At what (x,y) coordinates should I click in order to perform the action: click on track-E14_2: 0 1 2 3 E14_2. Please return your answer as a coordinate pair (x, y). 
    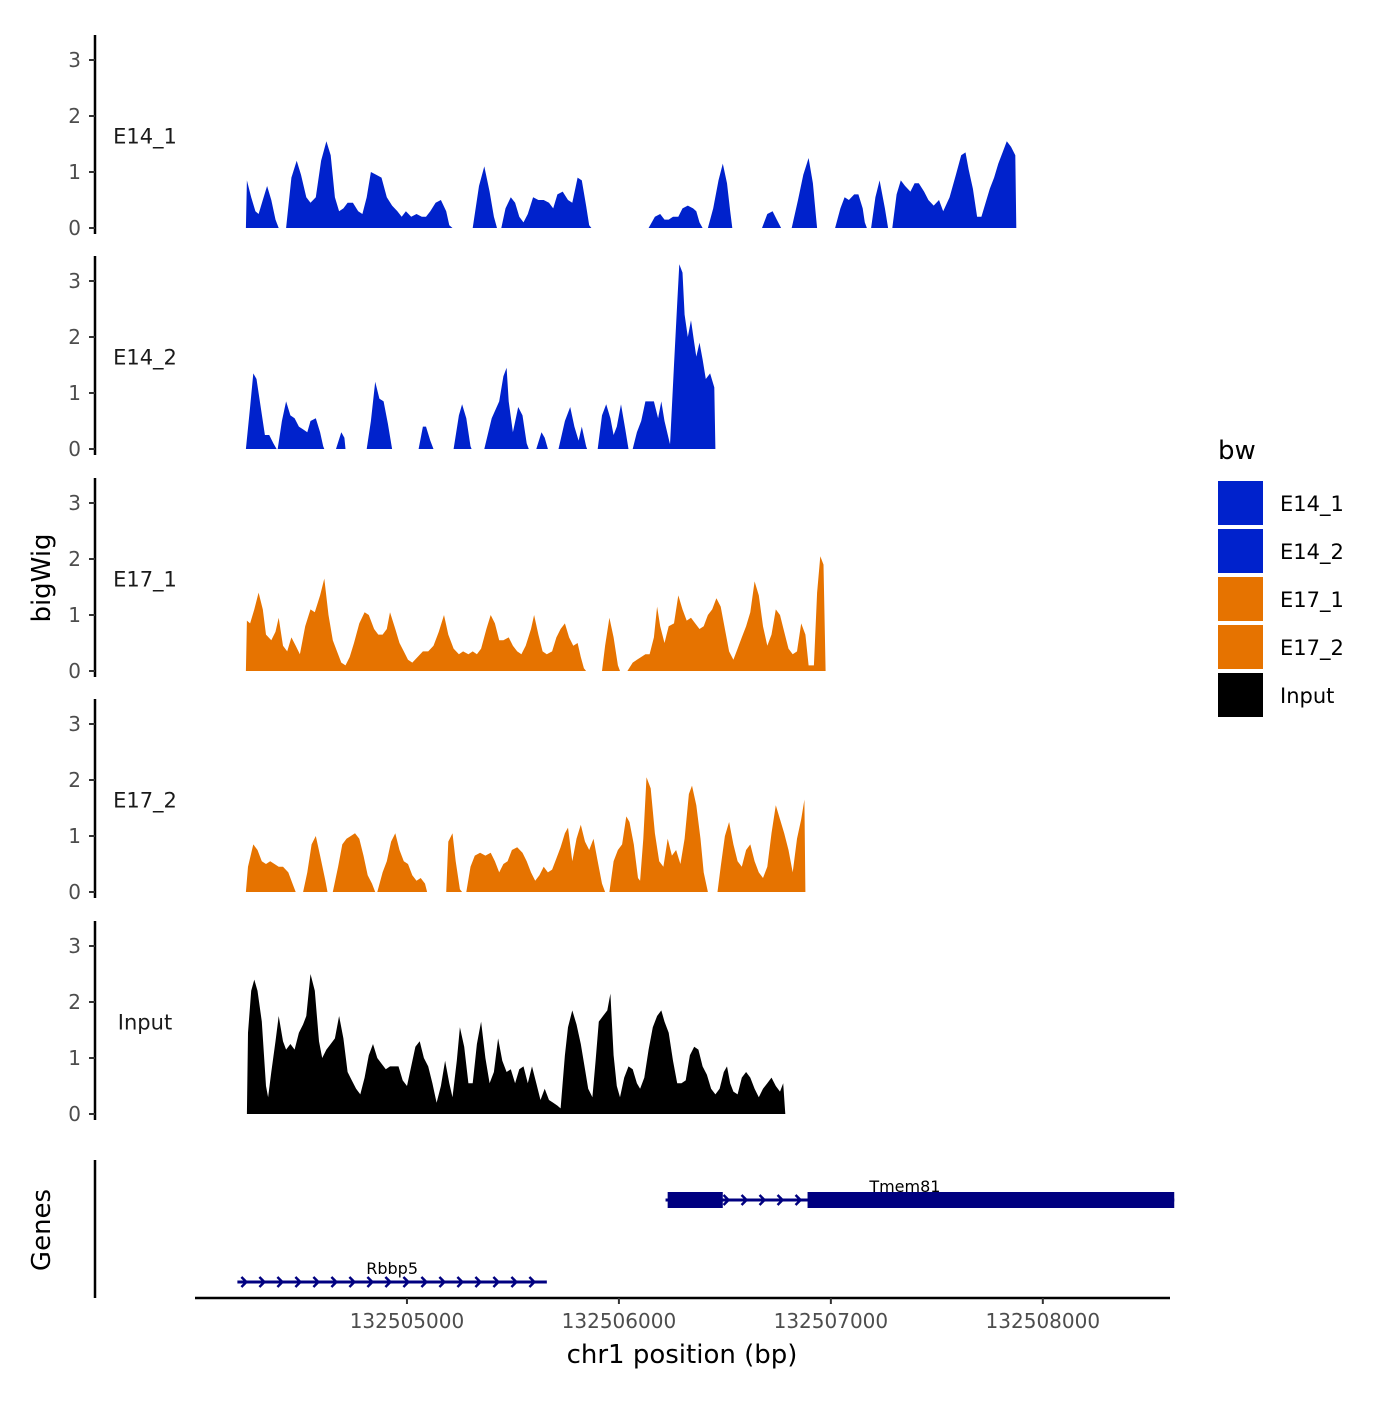
    Looking at the image, I should click on (392, 358).